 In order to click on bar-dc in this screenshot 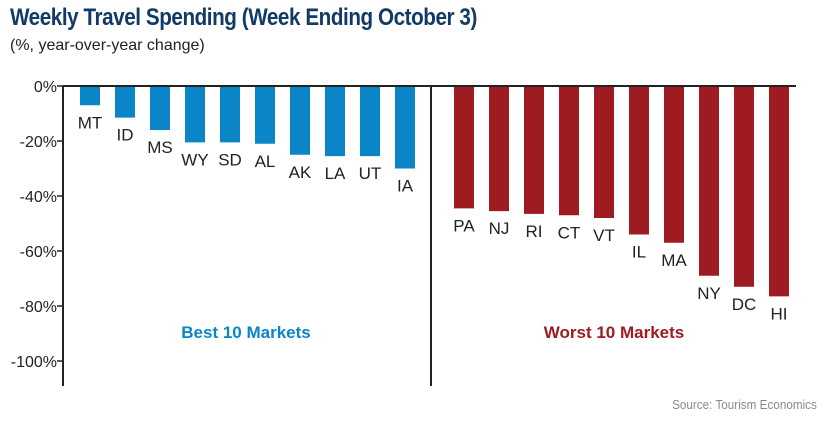, I will do `click(744, 187)`.